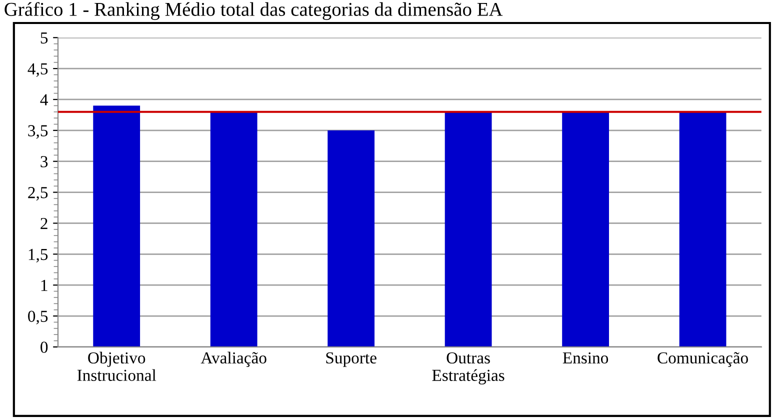 This screenshot has width=773, height=418. Describe the element at coordinates (44, 223) in the screenshot. I see `y-tick-label: 2` at that location.